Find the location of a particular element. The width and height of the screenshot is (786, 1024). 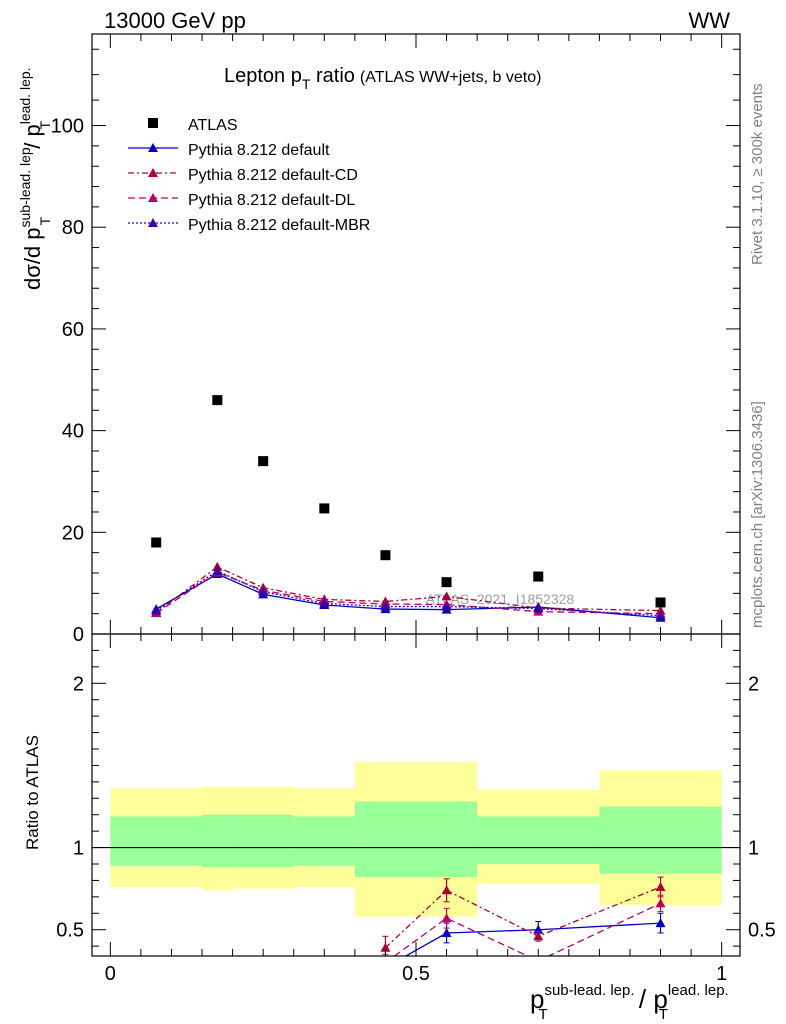

mcplots-label: mcplots.cern.ch [arXiv:1306.3436] is located at coordinates (757, 514).